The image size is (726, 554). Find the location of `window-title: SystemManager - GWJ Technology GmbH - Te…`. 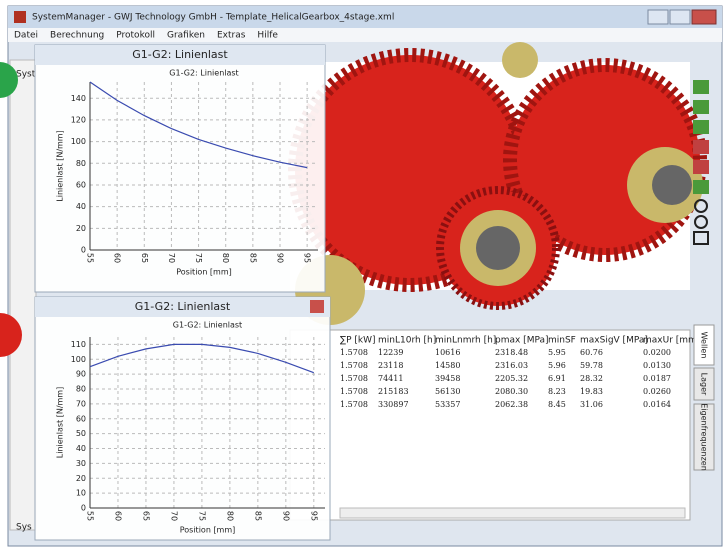

window-title: SystemManager - GWJ Technology GmbH - Te… is located at coordinates (213, 18).